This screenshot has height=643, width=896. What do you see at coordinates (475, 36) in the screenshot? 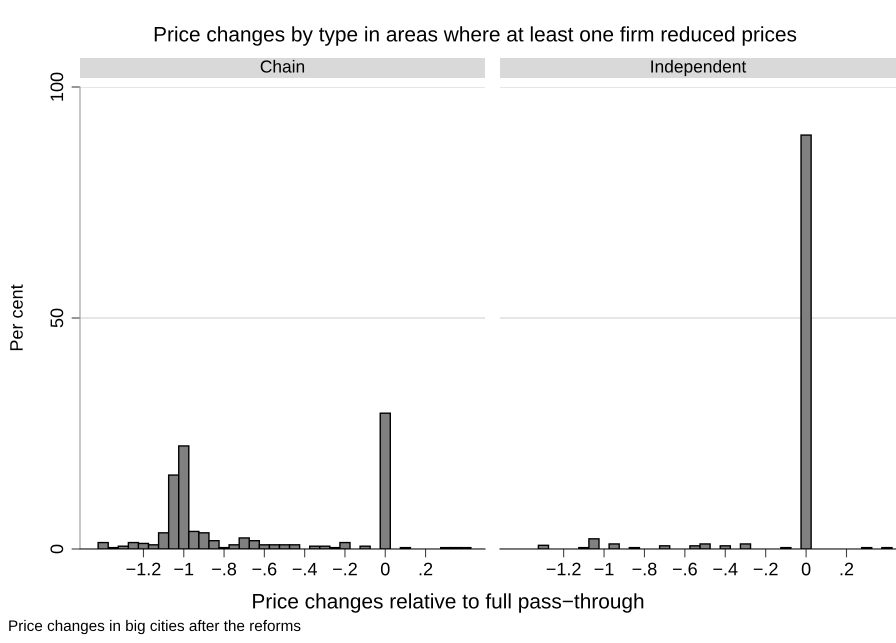
I see `text: Price changes by type in areas where at least one firm reduced prices` at bounding box center [475, 36].